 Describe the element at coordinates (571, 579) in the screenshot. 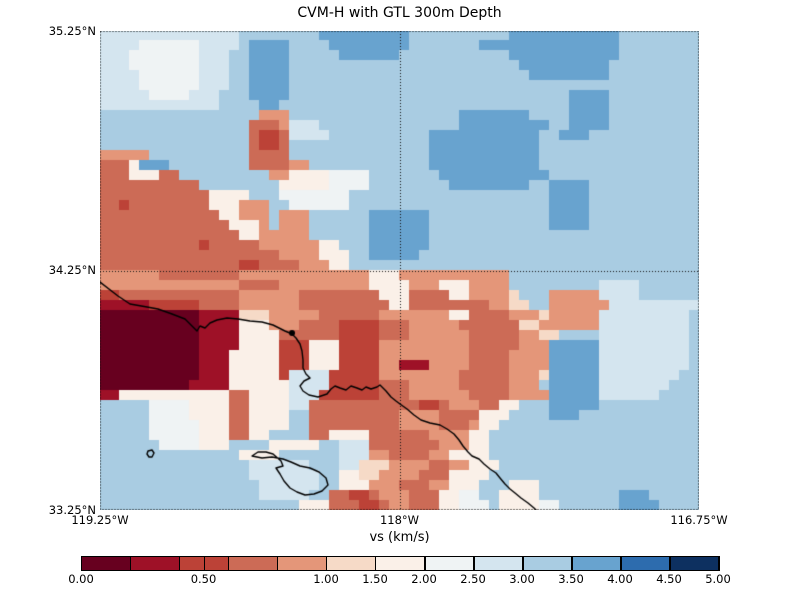

I see `colorbar-tick-label: 3.50` at that location.